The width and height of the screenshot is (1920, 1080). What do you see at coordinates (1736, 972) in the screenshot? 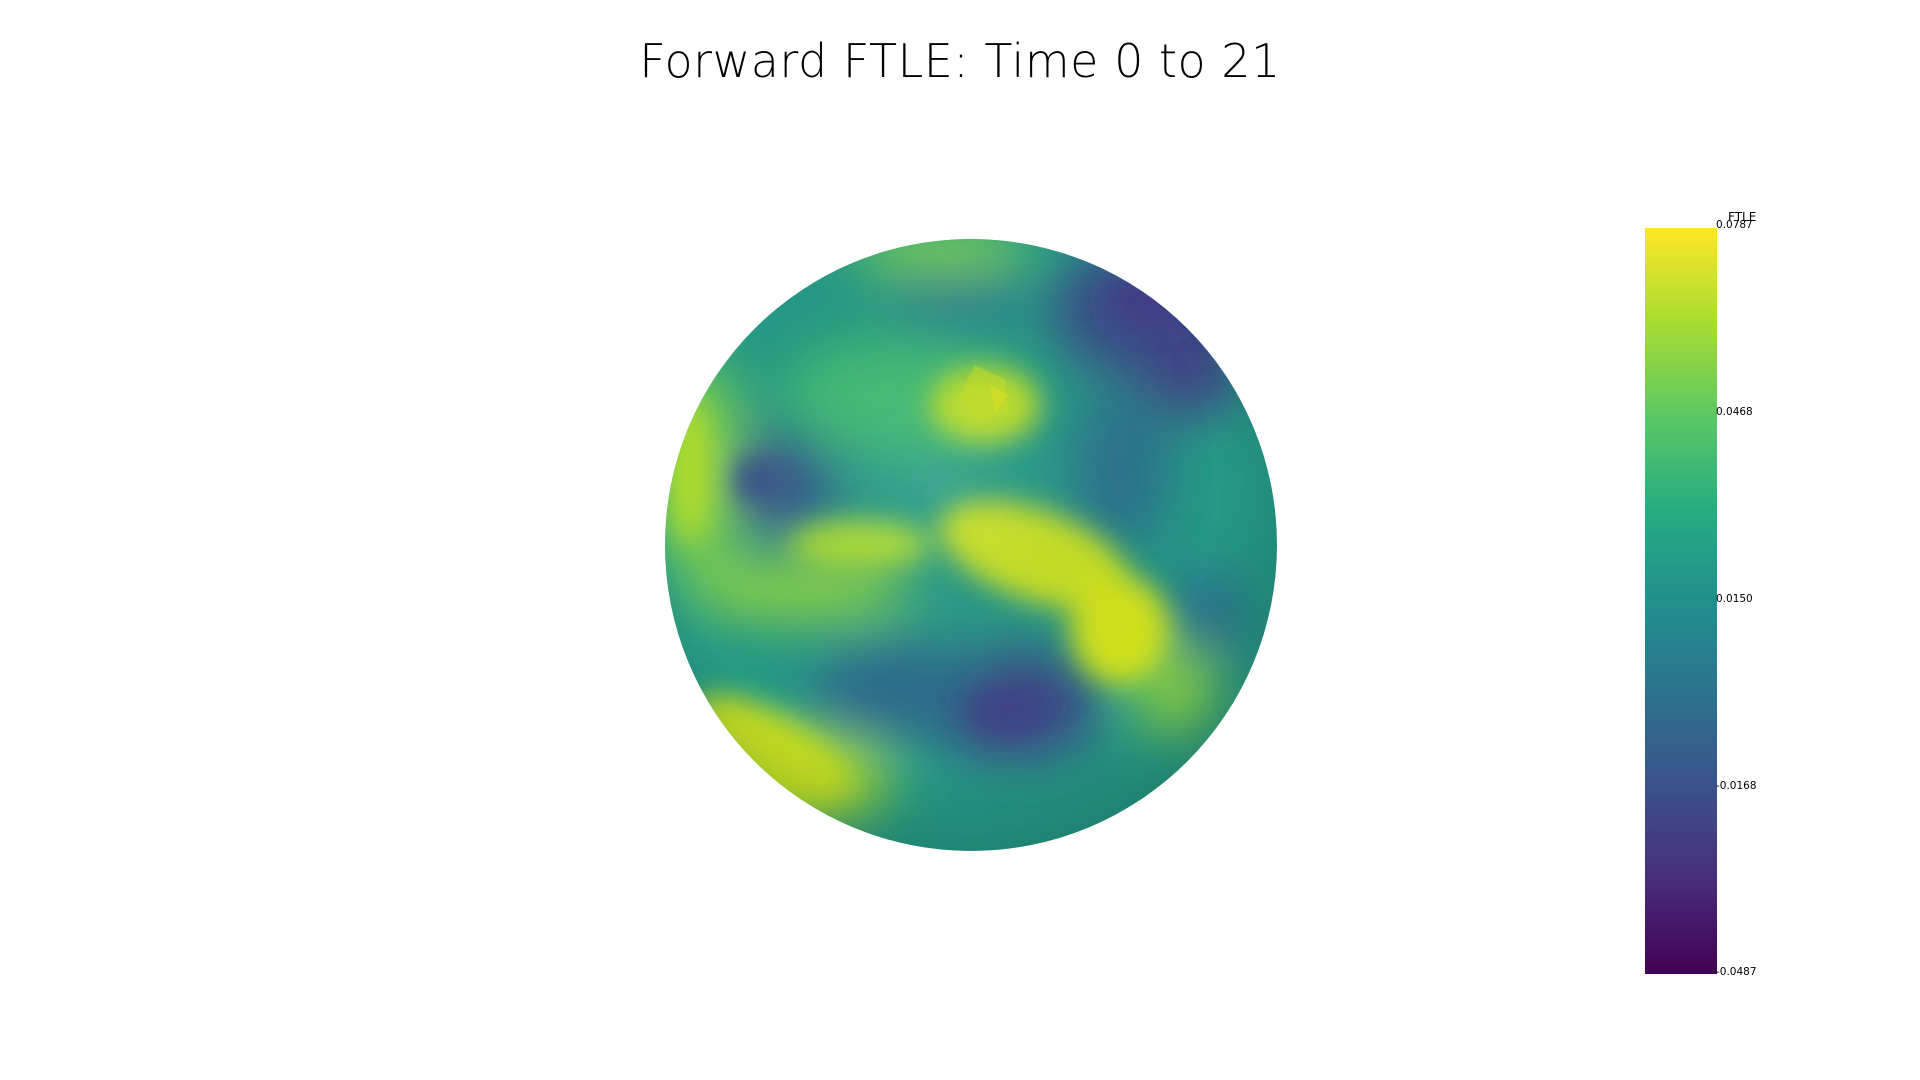
I see `colorbar-tick-min: -0.0487` at bounding box center [1736, 972].